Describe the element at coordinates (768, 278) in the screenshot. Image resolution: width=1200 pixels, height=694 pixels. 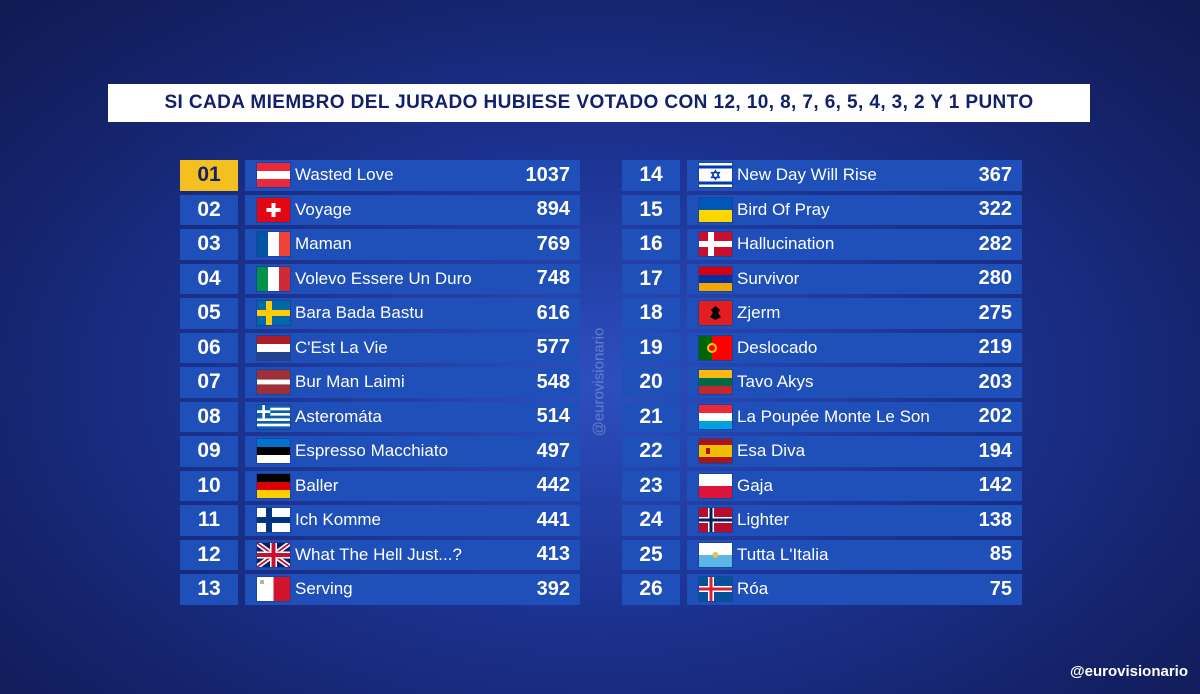
I see `song-title: Survivor` at that location.